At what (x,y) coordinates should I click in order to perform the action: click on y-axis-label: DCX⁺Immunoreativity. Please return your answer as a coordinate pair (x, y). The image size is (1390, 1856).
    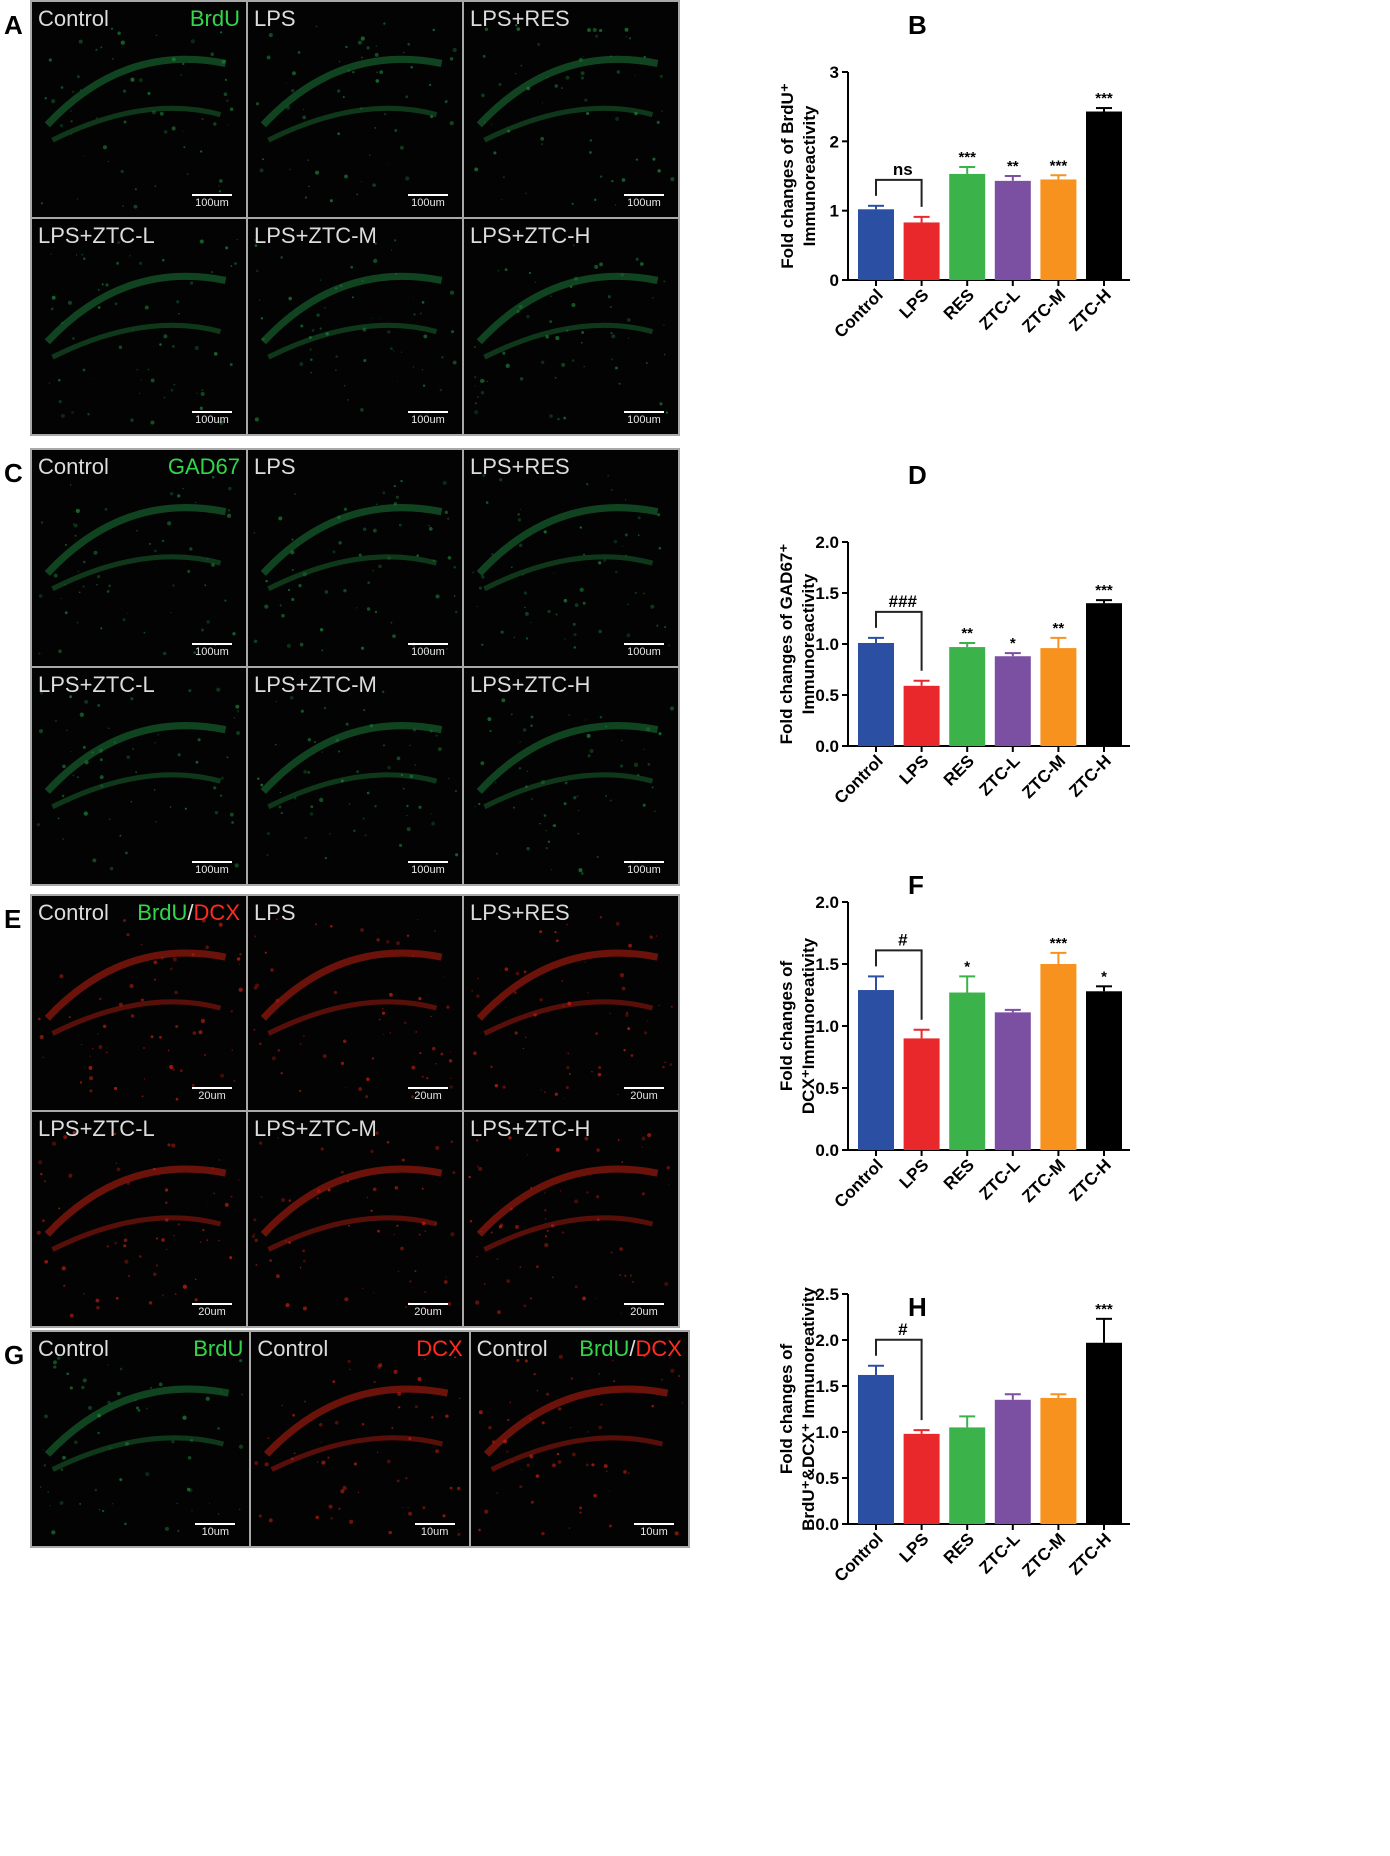
    Looking at the image, I should click on (808, 1025).